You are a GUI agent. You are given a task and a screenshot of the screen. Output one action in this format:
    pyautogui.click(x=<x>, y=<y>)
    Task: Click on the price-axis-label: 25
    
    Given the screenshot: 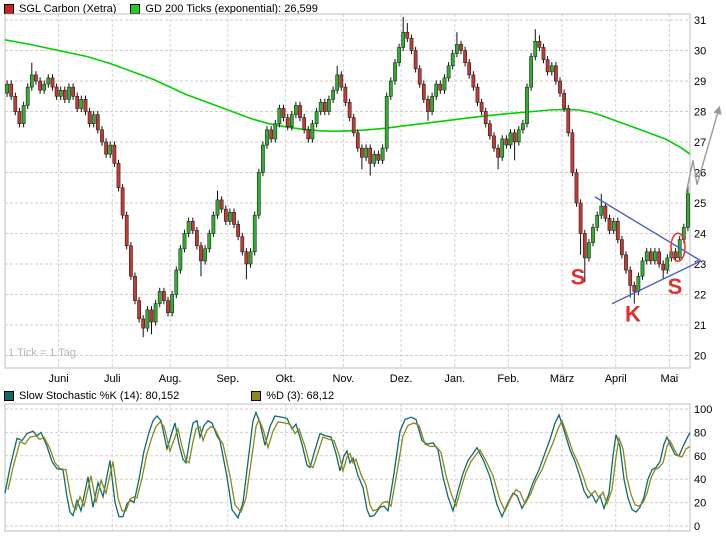 What is the action you would take?
    pyautogui.click(x=700, y=204)
    